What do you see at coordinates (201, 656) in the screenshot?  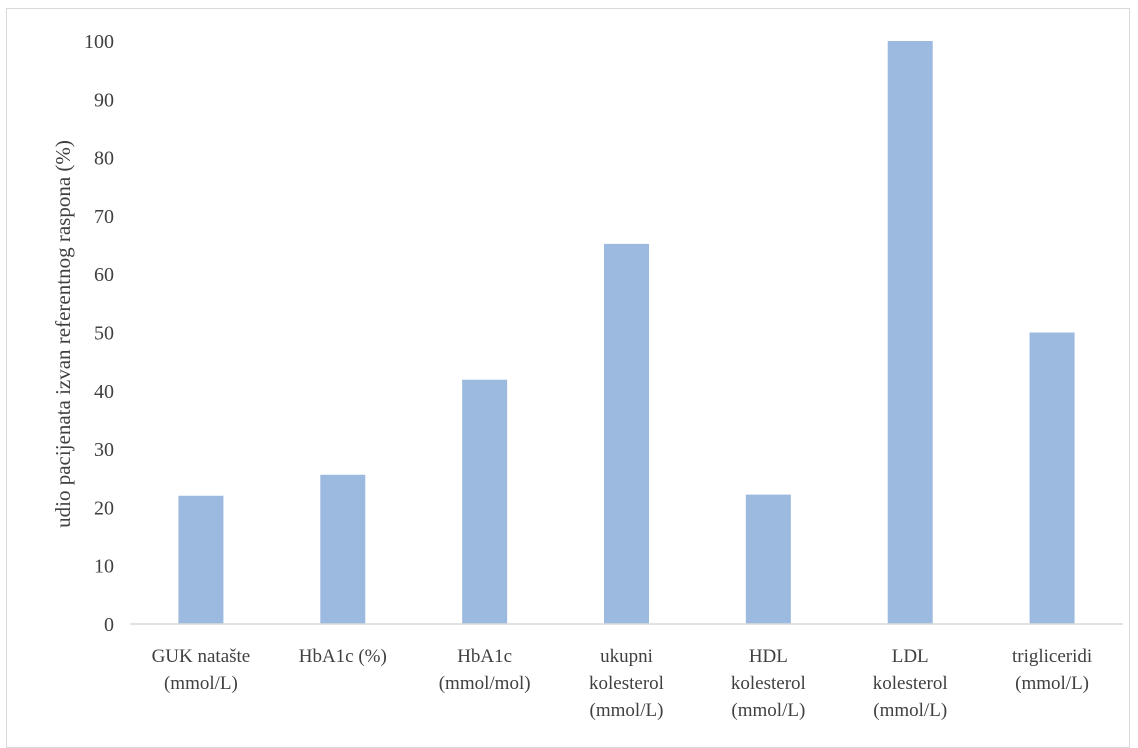 I see `category-label: GUK natašte` at bounding box center [201, 656].